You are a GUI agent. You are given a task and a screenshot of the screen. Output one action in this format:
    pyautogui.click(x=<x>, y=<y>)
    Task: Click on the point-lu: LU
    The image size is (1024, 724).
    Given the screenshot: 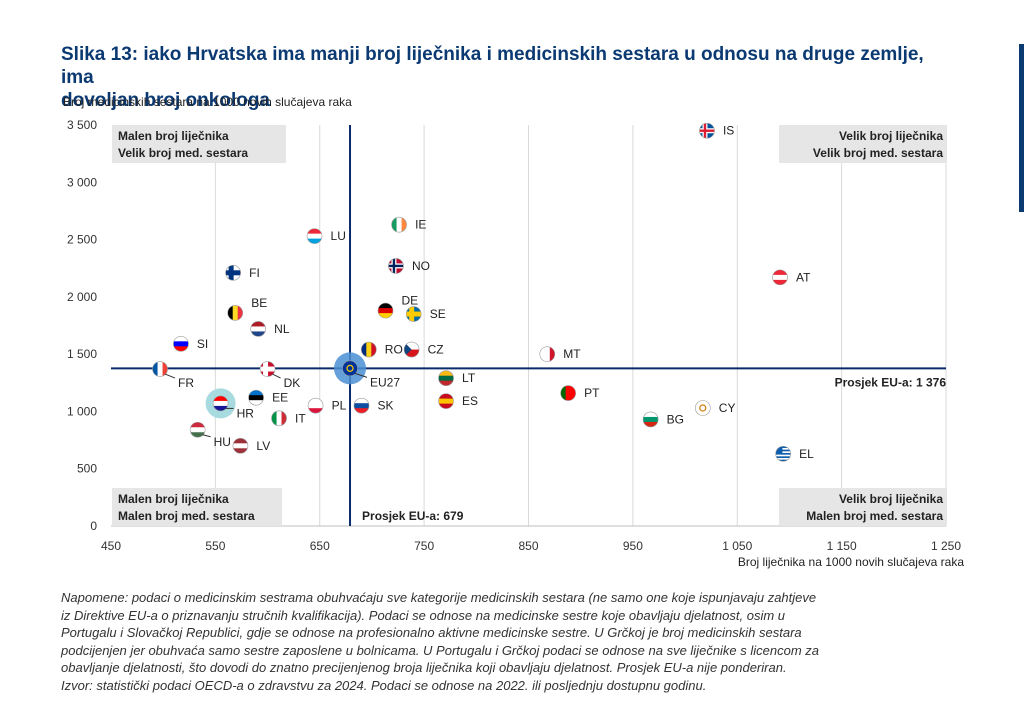 What is the action you would take?
    pyautogui.click(x=326, y=236)
    